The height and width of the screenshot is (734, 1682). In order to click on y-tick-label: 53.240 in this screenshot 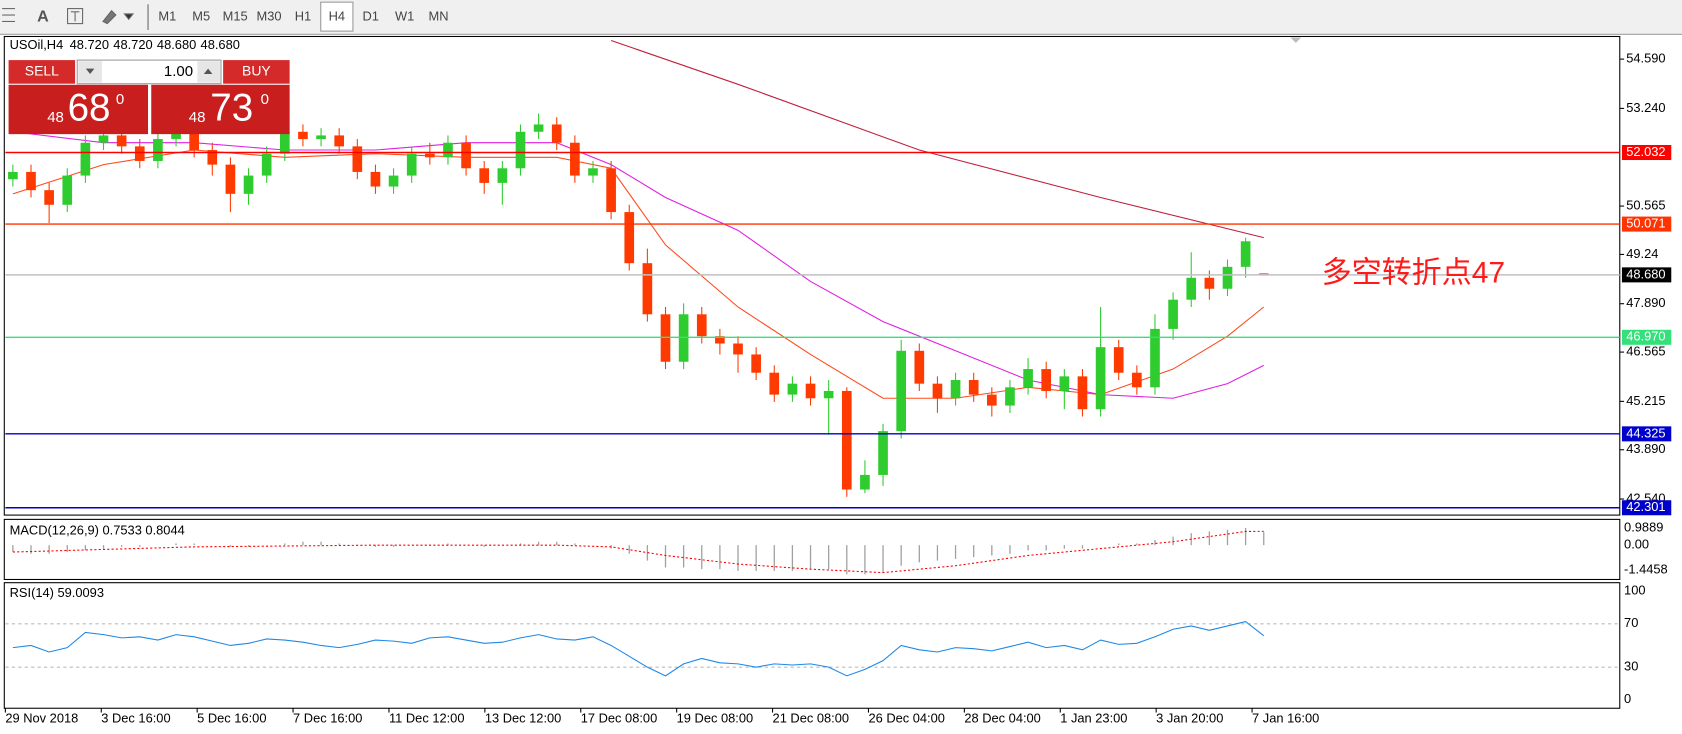, I will do `click(1645, 107)`.